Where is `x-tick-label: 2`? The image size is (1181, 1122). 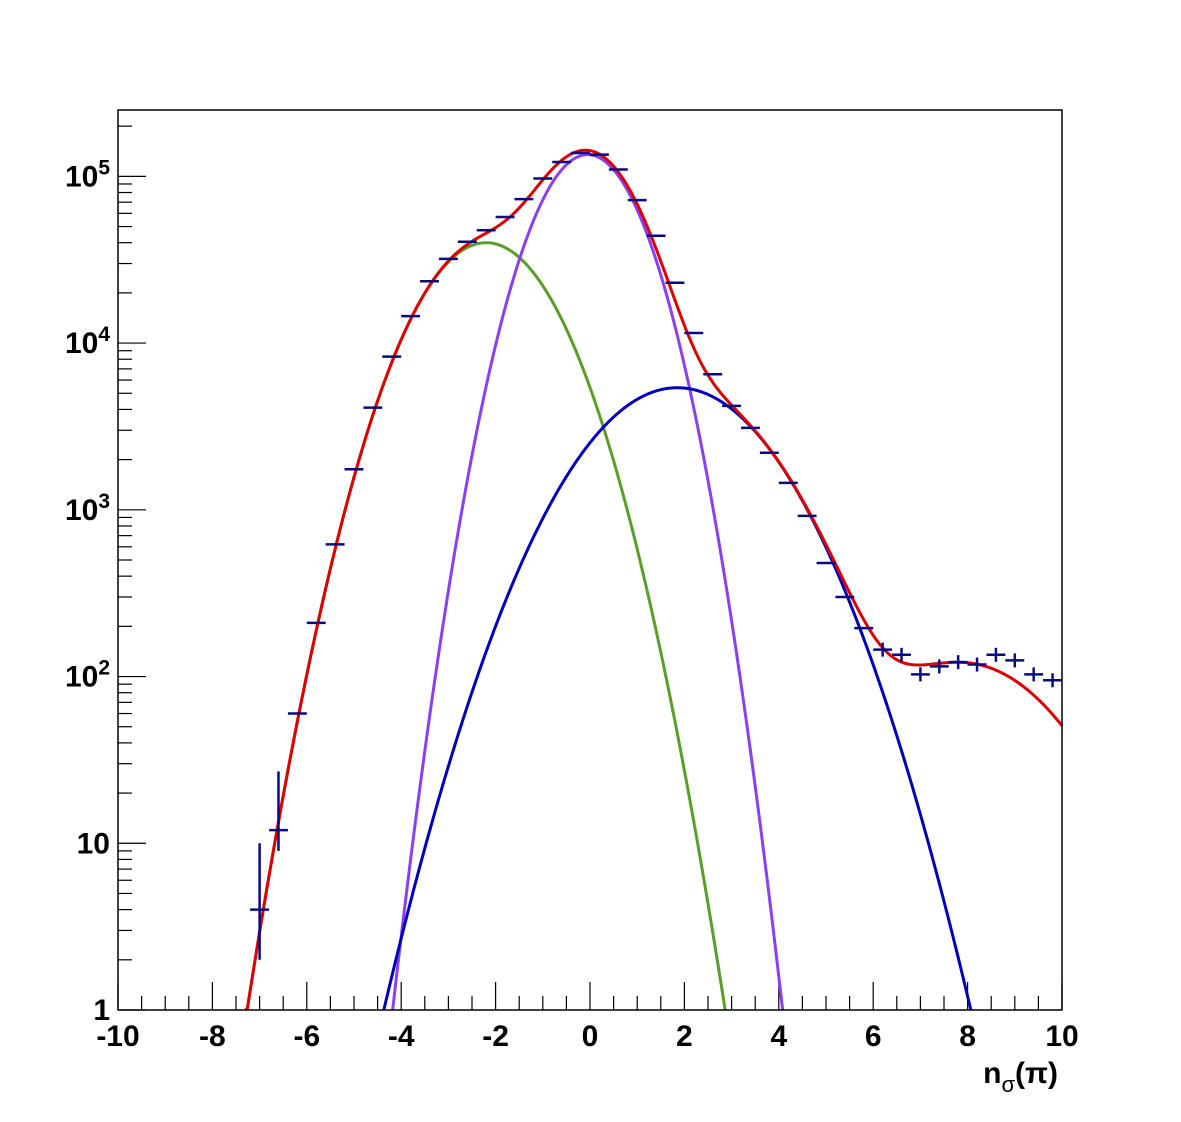
x-tick-label: 2 is located at coordinates (684, 1036).